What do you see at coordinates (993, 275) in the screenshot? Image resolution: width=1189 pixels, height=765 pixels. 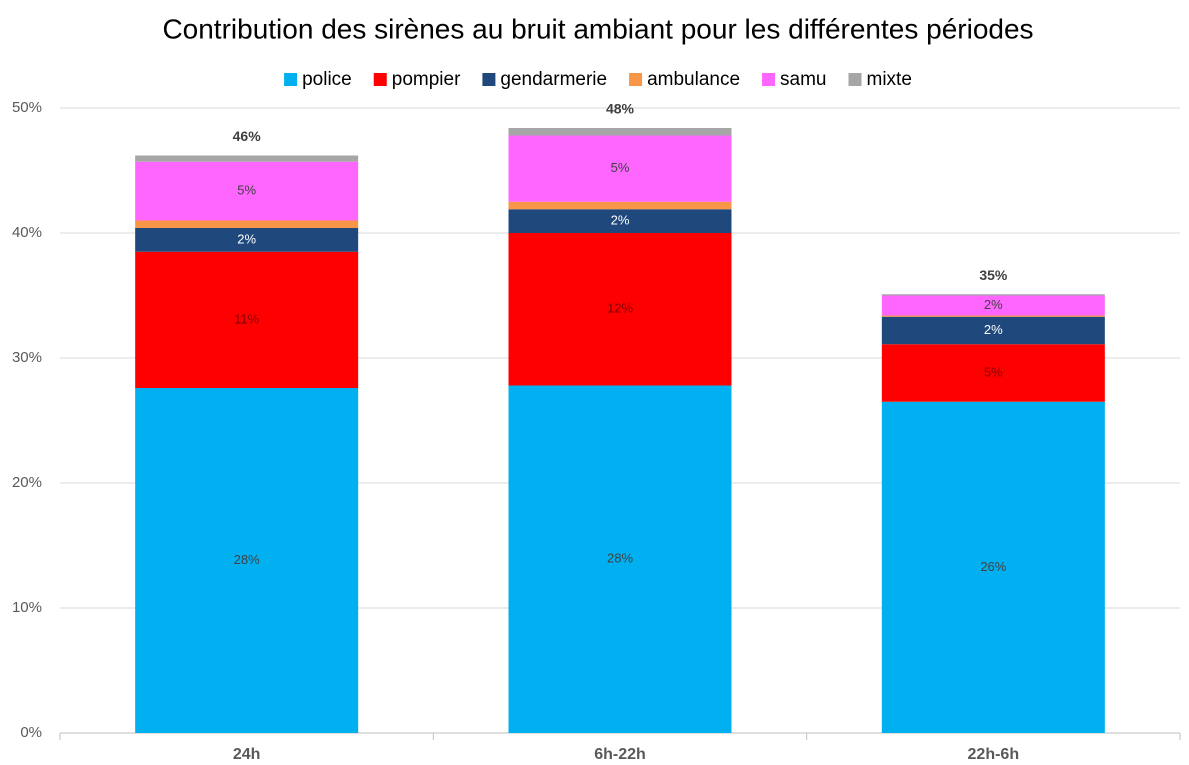 I see `total-label: 35%` at bounding box center [993, 275].